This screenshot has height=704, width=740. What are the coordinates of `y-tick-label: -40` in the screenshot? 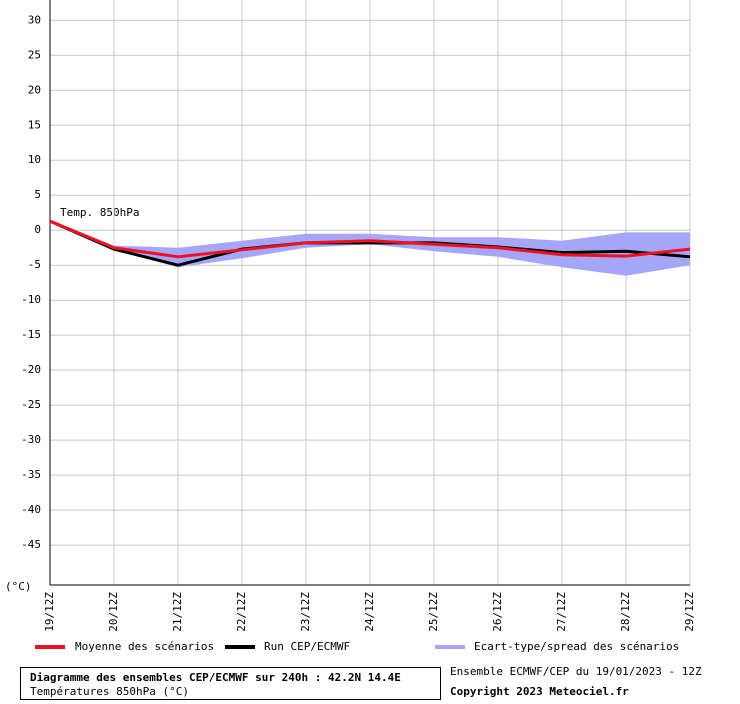 It's located at (31, 509).